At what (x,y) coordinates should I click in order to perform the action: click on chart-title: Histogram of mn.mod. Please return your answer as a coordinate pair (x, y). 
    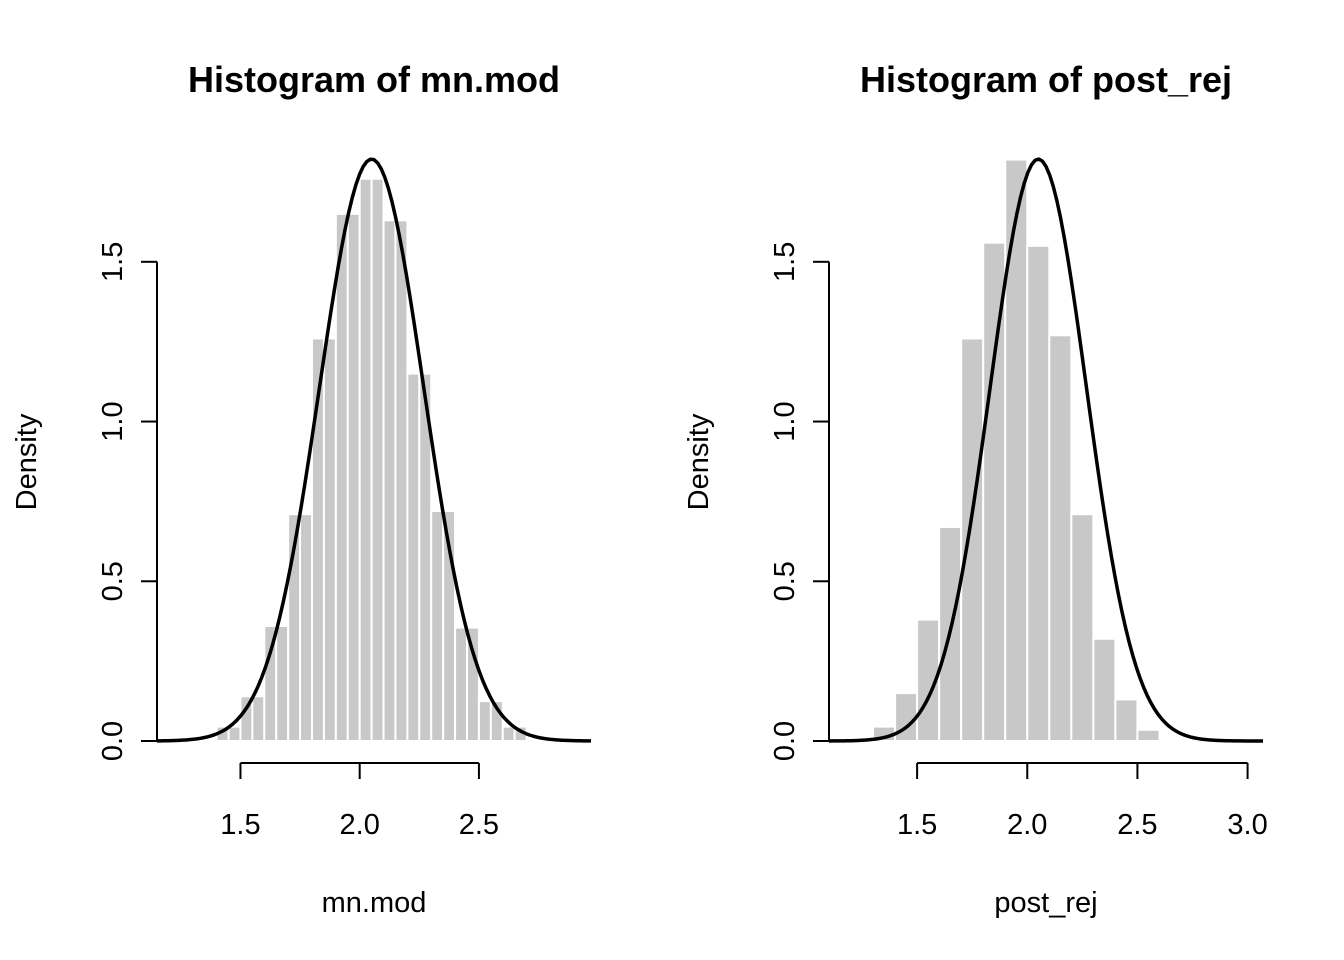
    Looking at the image, I should click on (374, 79).